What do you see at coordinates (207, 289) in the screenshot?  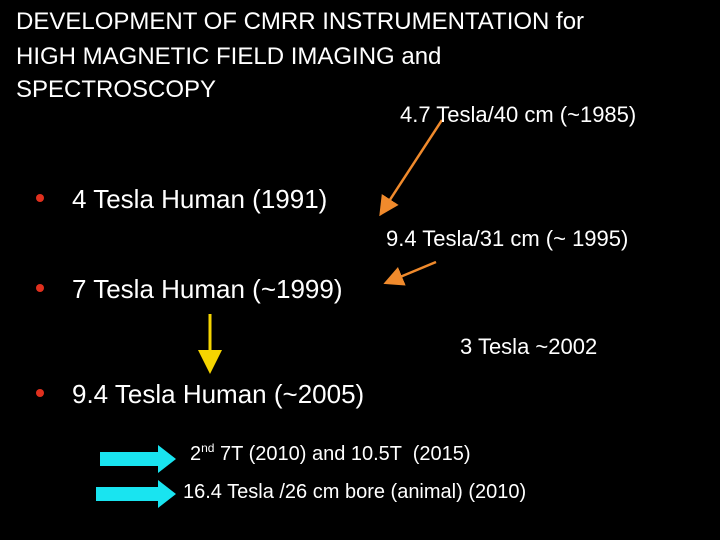 I see `bullet: 7 Tesla Human (~1999)` at bounding box center [207, 289].